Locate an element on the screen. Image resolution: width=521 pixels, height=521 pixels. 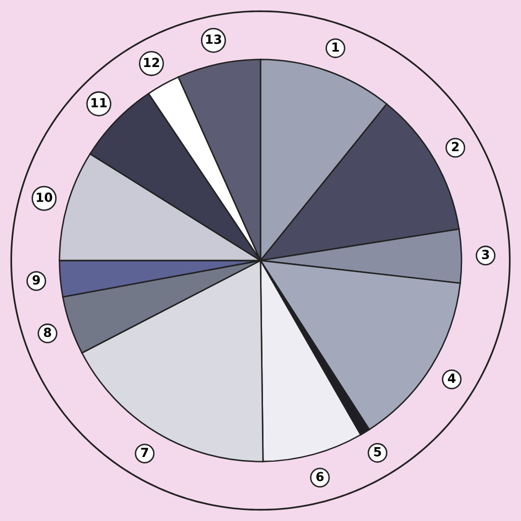
slice-label: 5 is located at coordinates (378, 451).